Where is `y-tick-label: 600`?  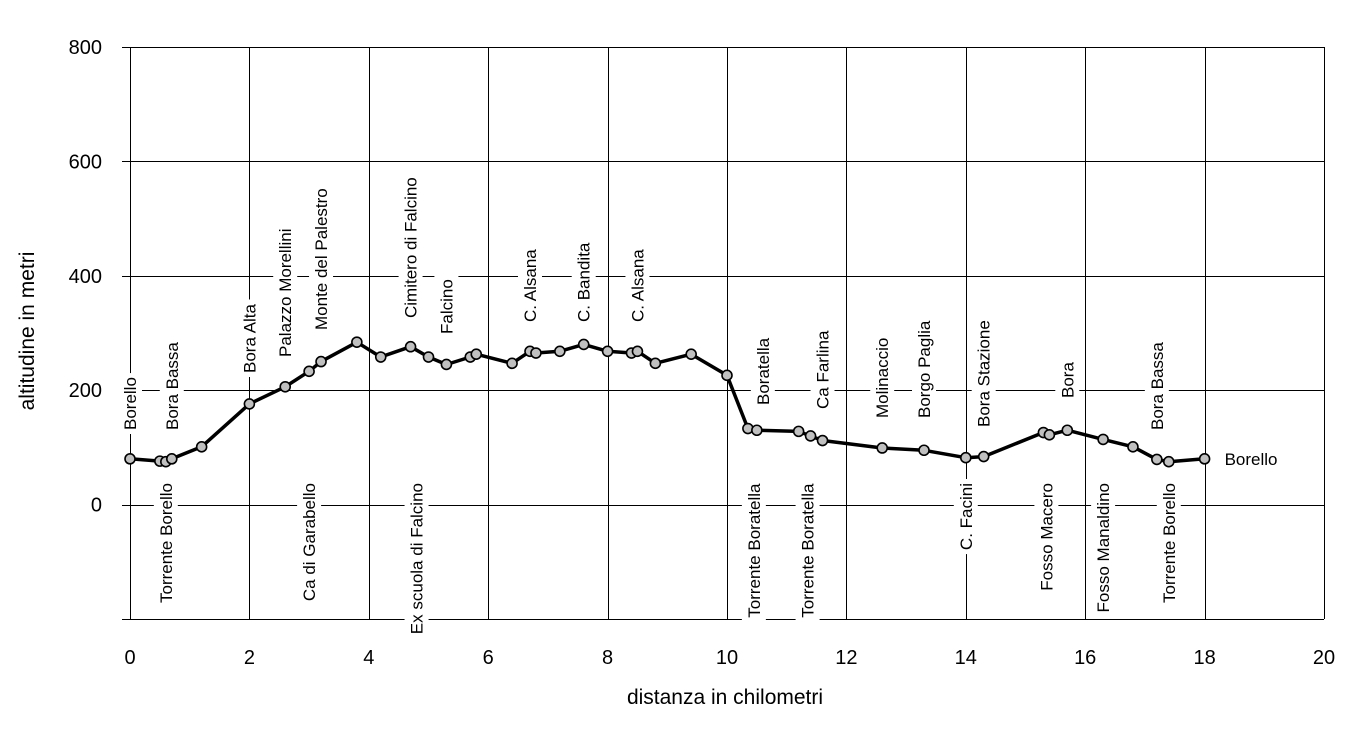
y-tick-label: 600 is located at coordinates (85, 162).